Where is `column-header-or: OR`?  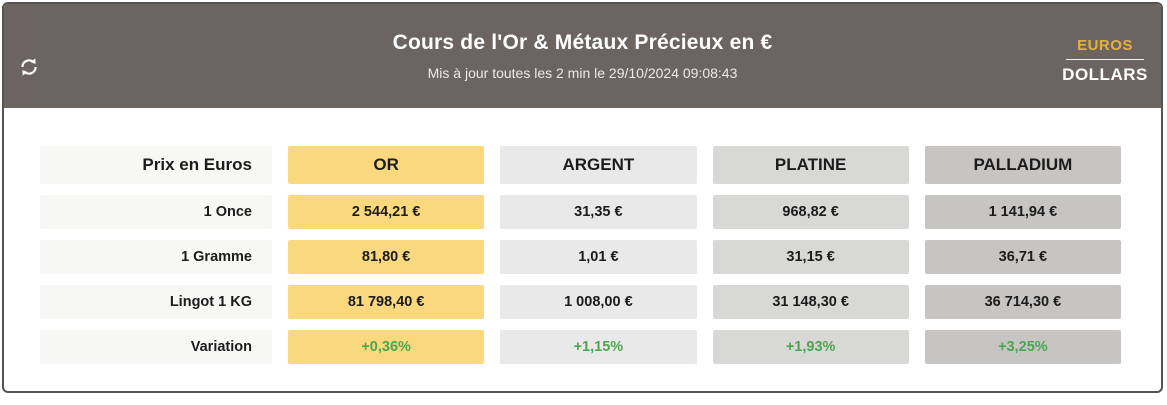 column-header-or: OR is located at coordinates (386, 165).